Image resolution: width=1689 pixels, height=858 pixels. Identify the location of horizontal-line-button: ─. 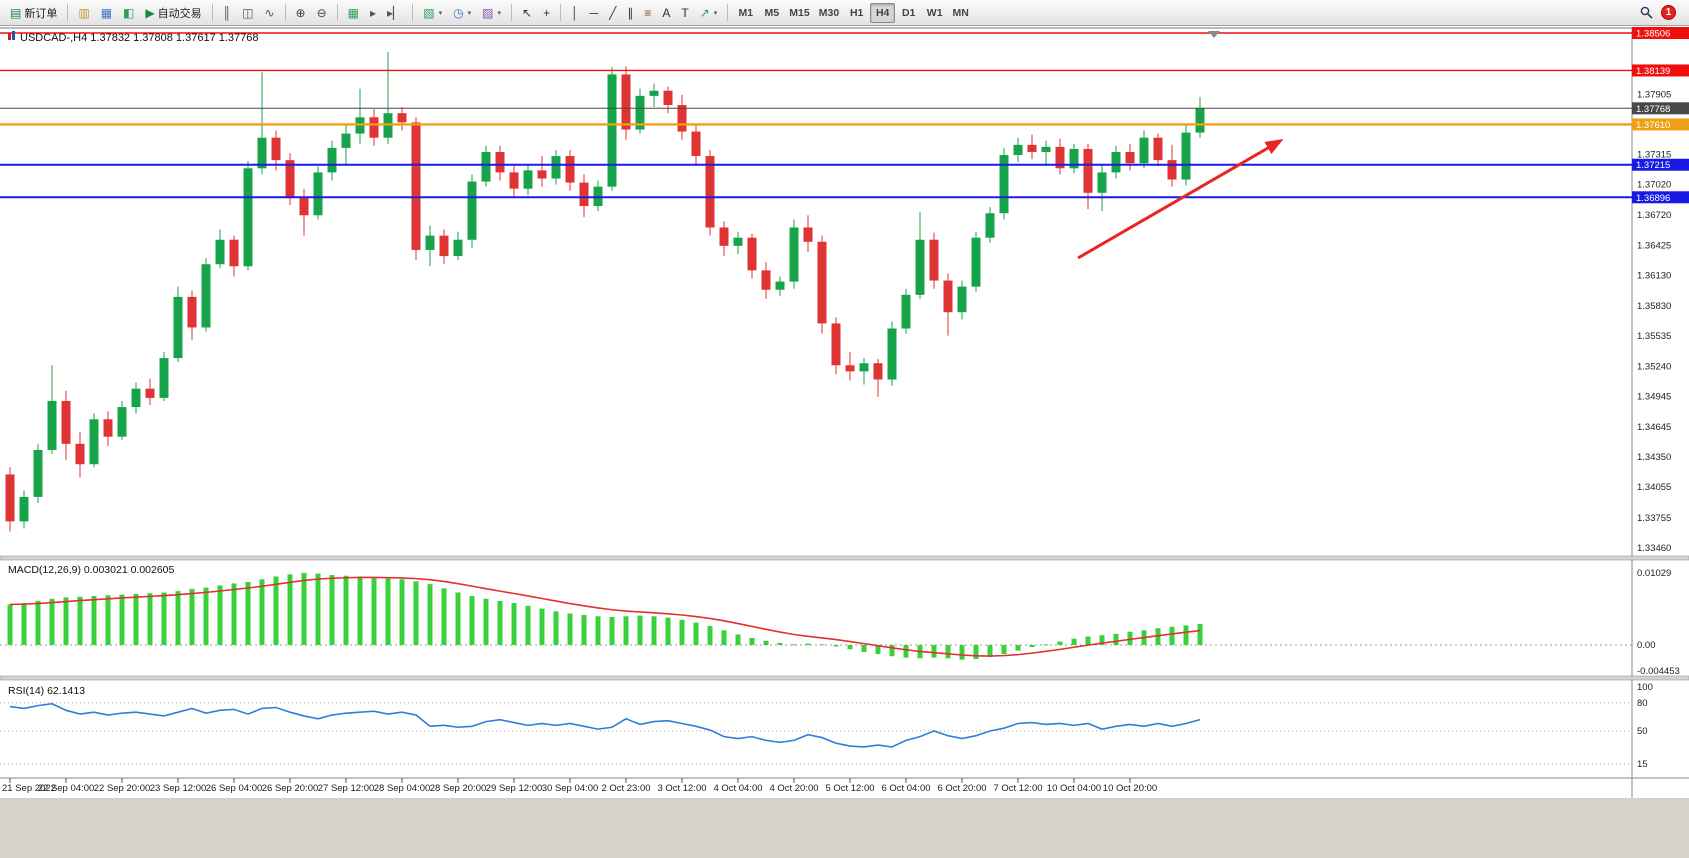
(594, 13).